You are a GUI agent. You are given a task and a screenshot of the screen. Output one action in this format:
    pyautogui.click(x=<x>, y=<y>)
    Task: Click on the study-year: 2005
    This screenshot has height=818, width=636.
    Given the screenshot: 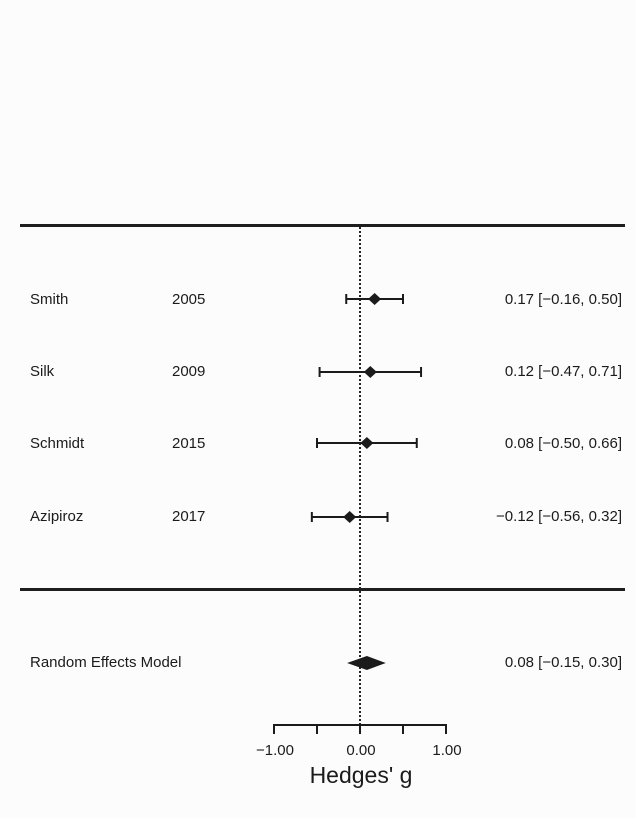 What is the action you would take?
    pyautogui.click(x=189, y=299)
    